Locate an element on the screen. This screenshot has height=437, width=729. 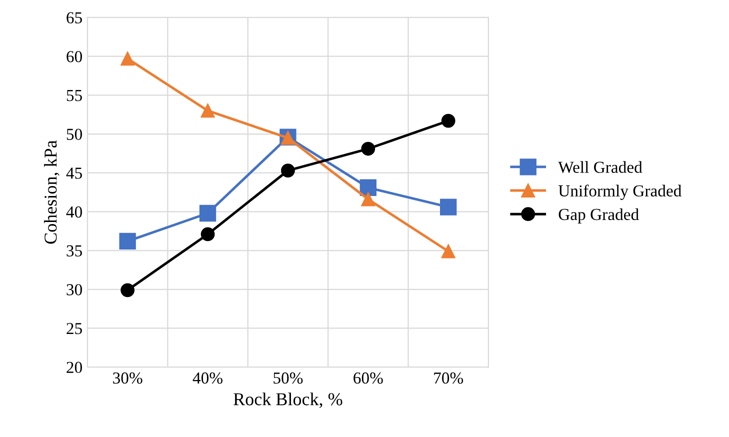
y-tick-label: 65 is located at coordinates (74, 18).